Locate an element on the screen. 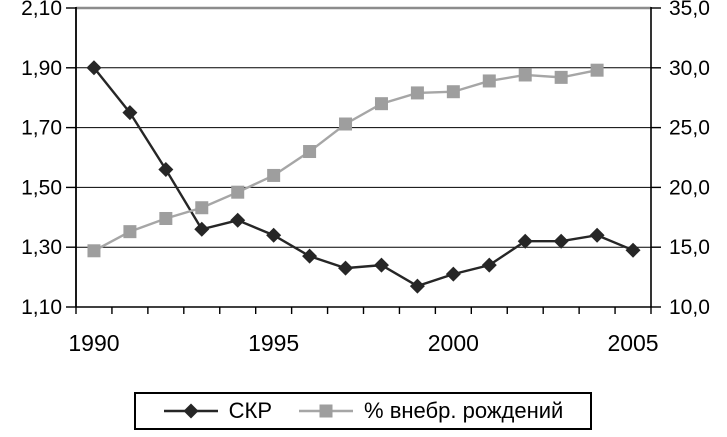 The image size is (727, 437). left-axis-tick-label: 2,10 is located at coordinates (41, 10).